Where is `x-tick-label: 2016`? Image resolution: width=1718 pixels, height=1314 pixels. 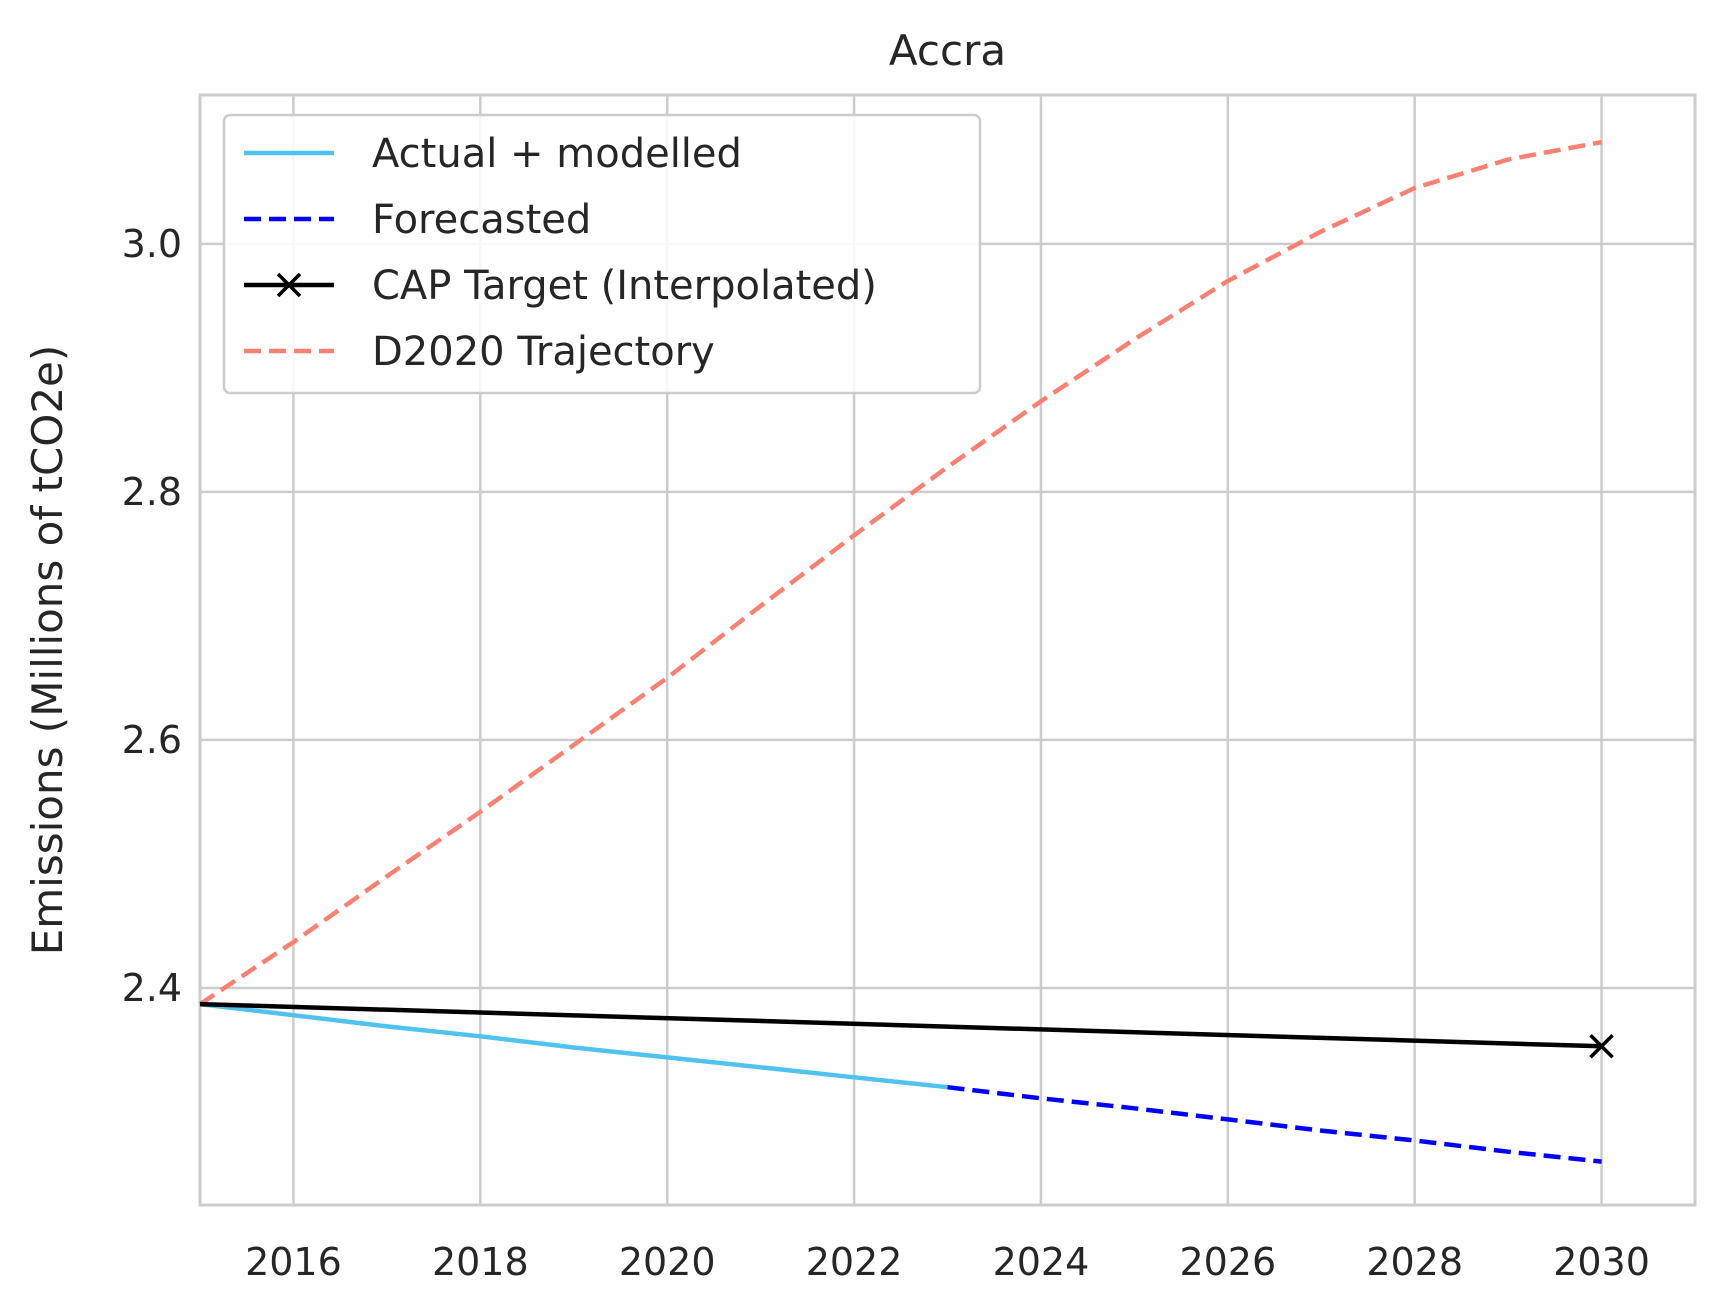
x-tick-label: 2016 is located at coordinates (293, 1262).